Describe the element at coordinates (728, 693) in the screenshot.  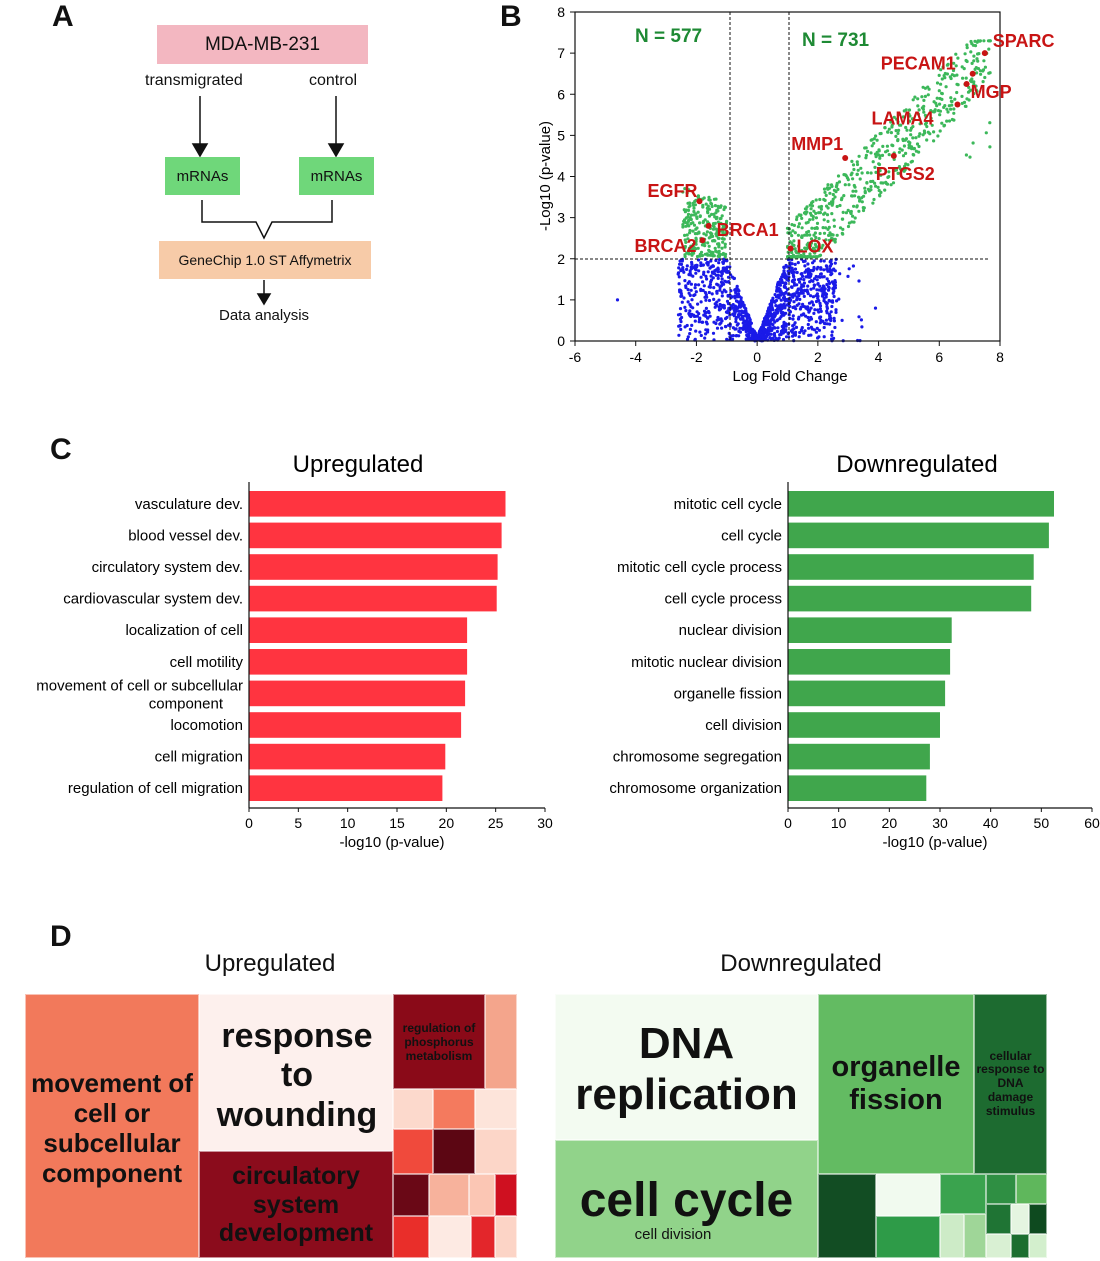
I see `bar-label-6: organelle fission` at that location.